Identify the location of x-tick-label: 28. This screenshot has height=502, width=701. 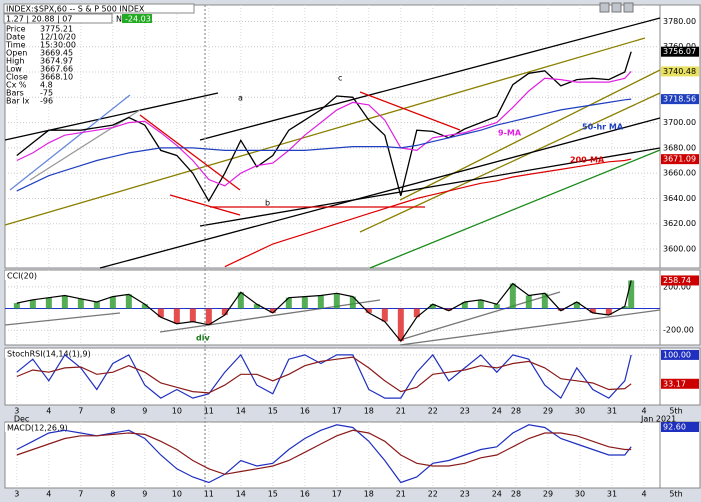
(516, 494).